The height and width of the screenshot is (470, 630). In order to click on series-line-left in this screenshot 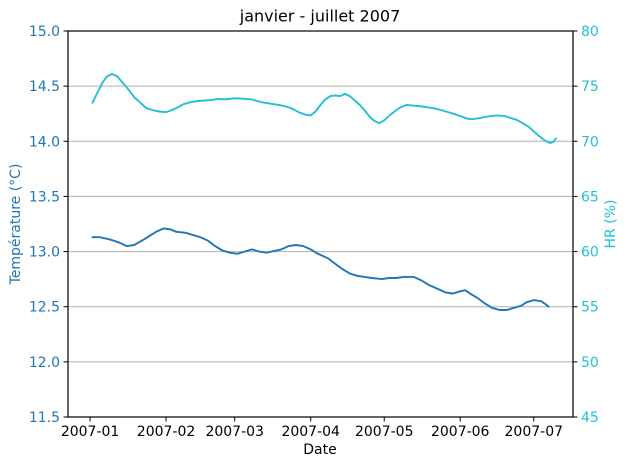, I will do `click(320, 269)`.